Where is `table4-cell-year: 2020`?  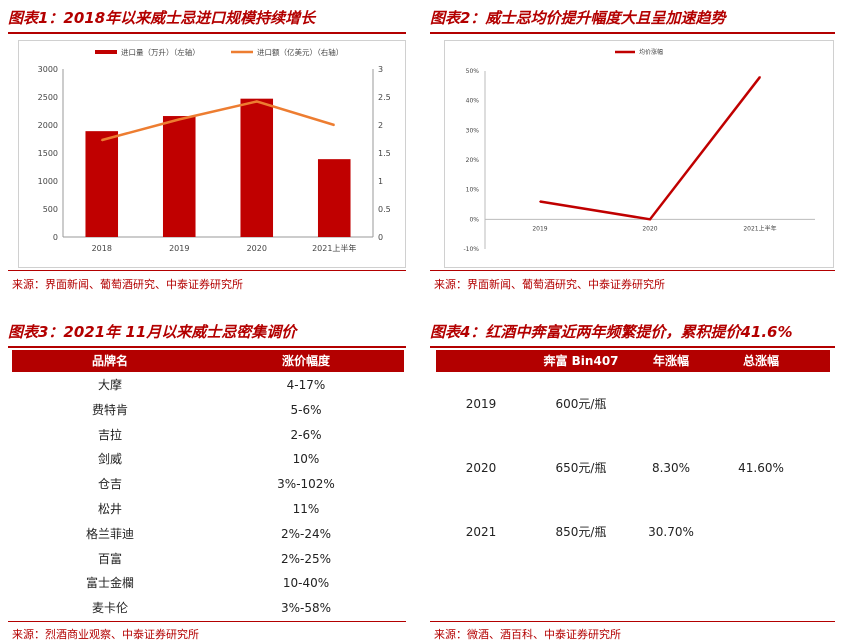 table4-cell-year: 2020 is located at coordinates (481, 468).